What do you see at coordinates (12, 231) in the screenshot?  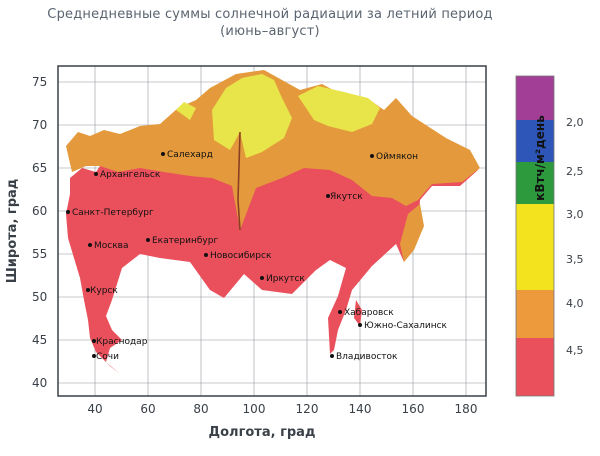 I see `y-axis-title: Широта, град` at bounding box center [12, 231].